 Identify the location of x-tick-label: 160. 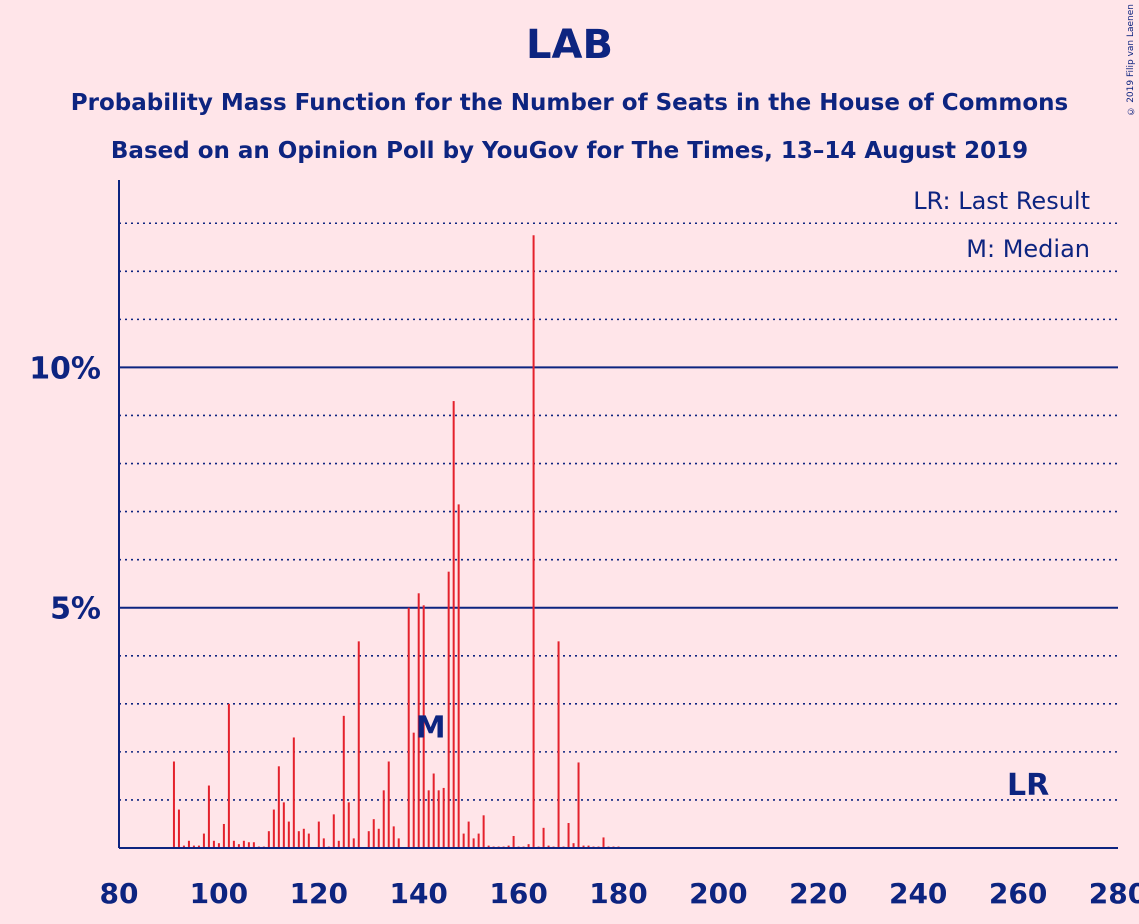
(518, 893).